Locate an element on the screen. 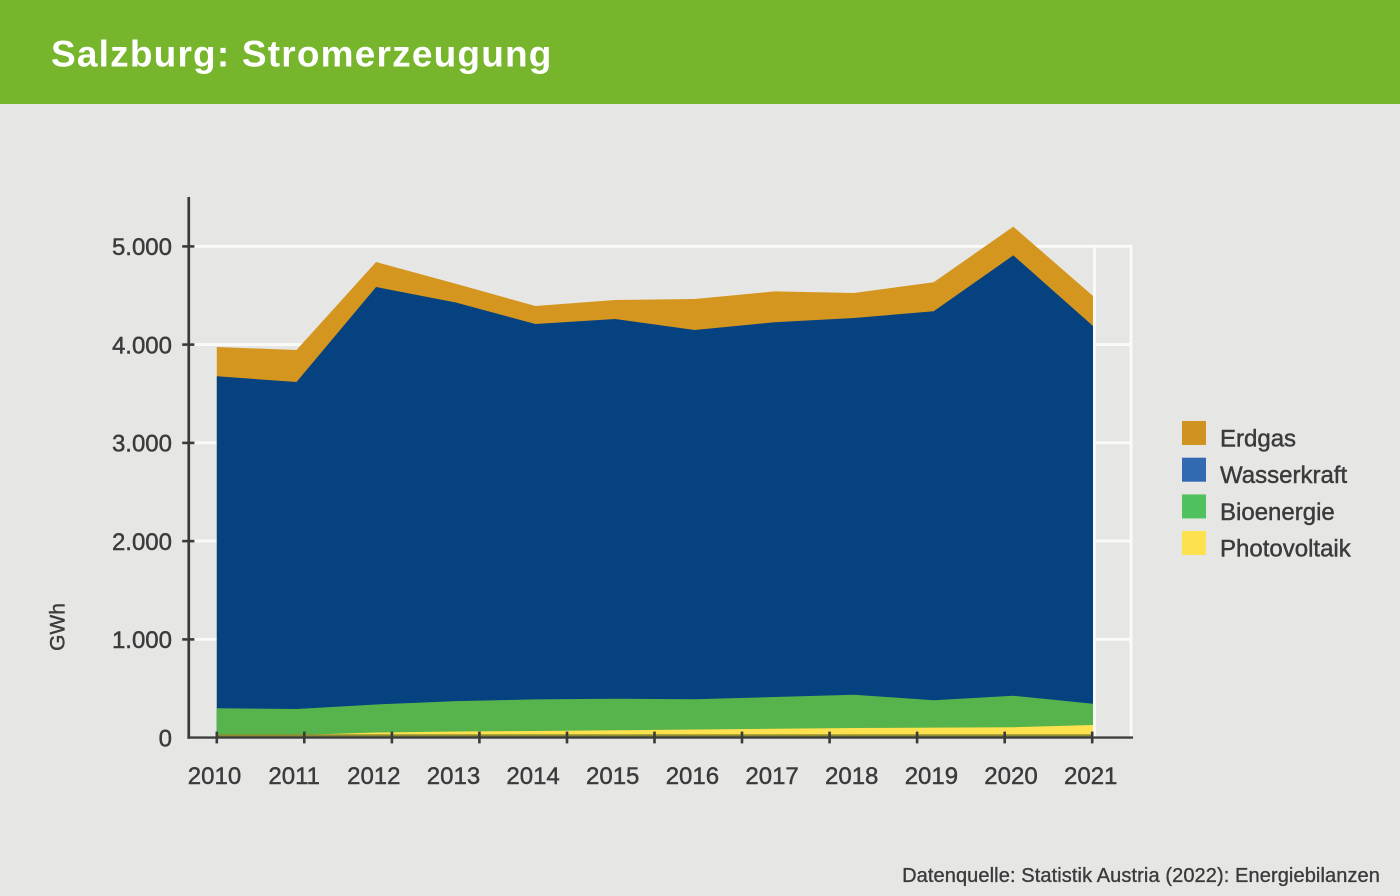 This screenshot has width=1400, height=896. svg-text: 2014 is located at coordinates (532, 776).